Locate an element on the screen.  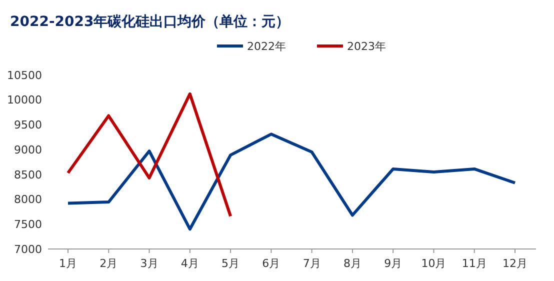
legend-label: 2022年 is located at coordinates (266, 46).